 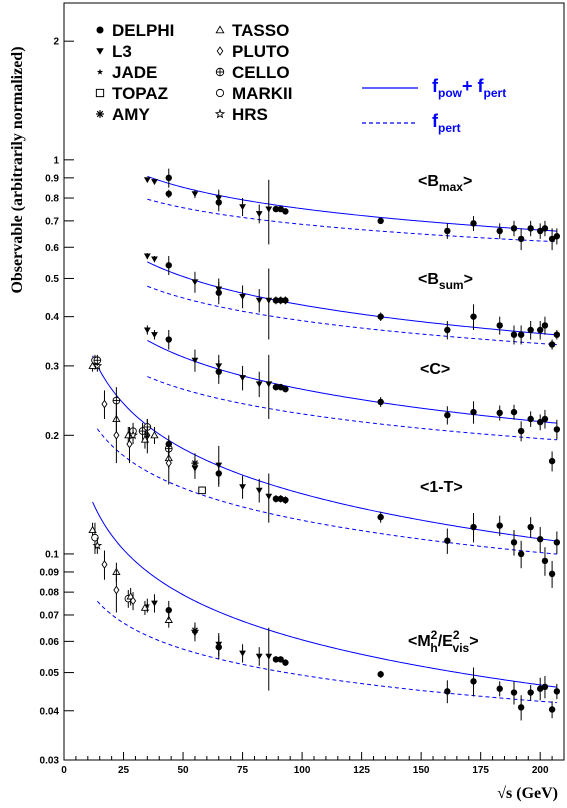 I want to click on observable-labels: <Bmax> <Bsum> <C> <1-T> <M2 h/E2 vis>, so click(x=443, y=414).